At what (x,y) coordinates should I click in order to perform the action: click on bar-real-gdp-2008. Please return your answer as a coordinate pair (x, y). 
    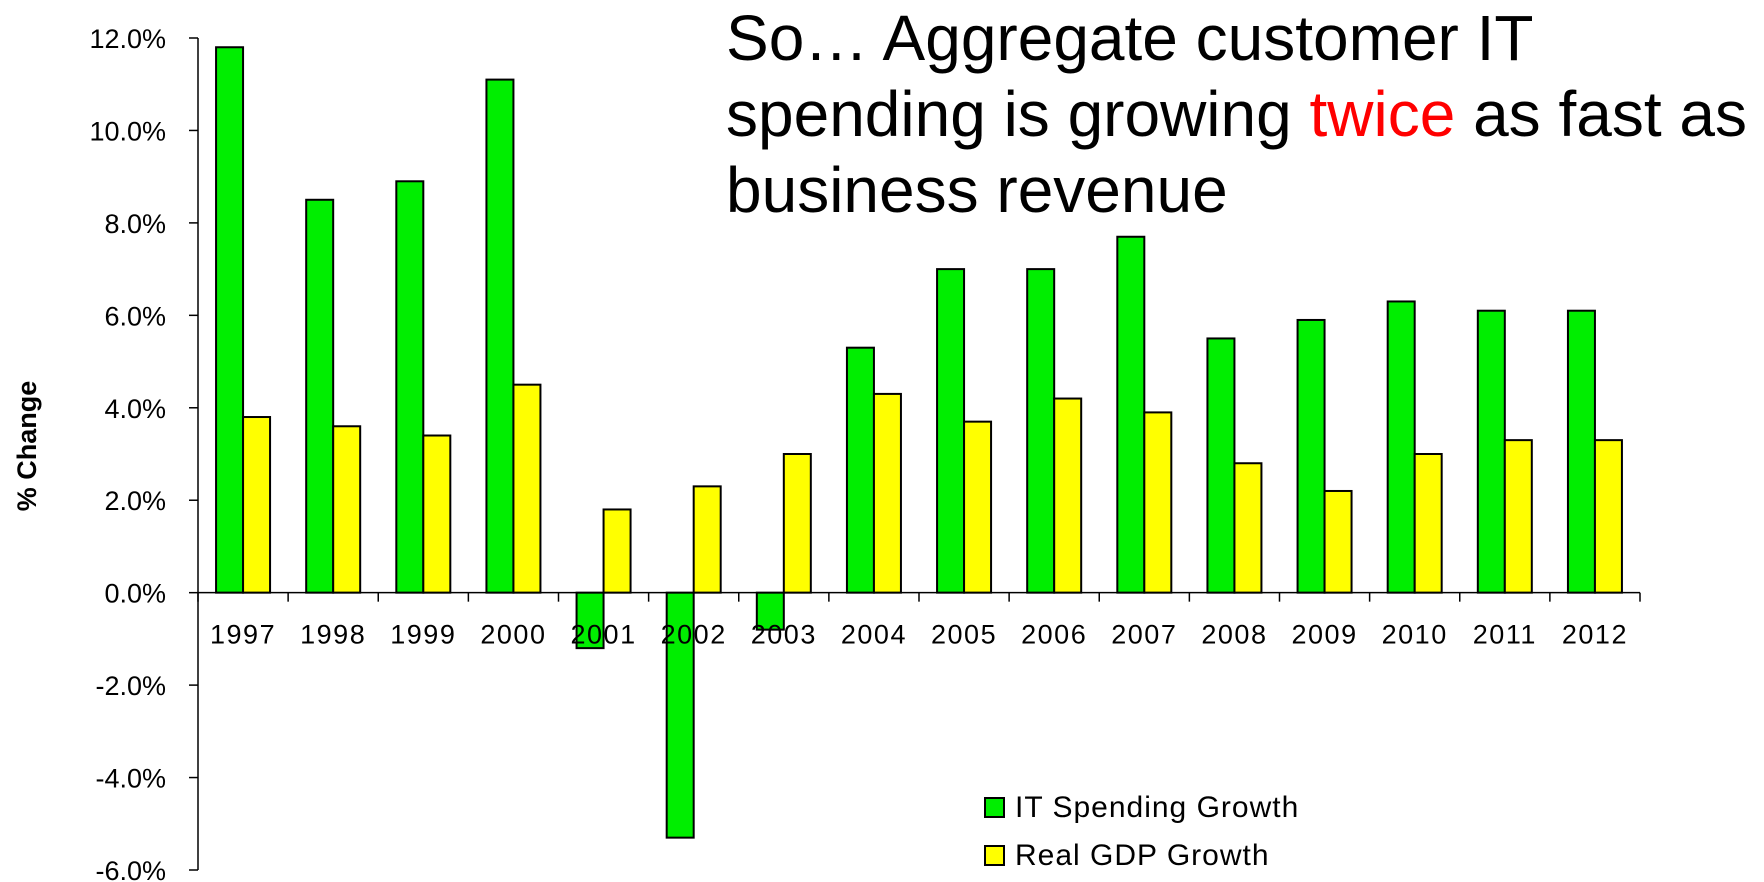
    Looking at the image, I should click on (1248, 528).